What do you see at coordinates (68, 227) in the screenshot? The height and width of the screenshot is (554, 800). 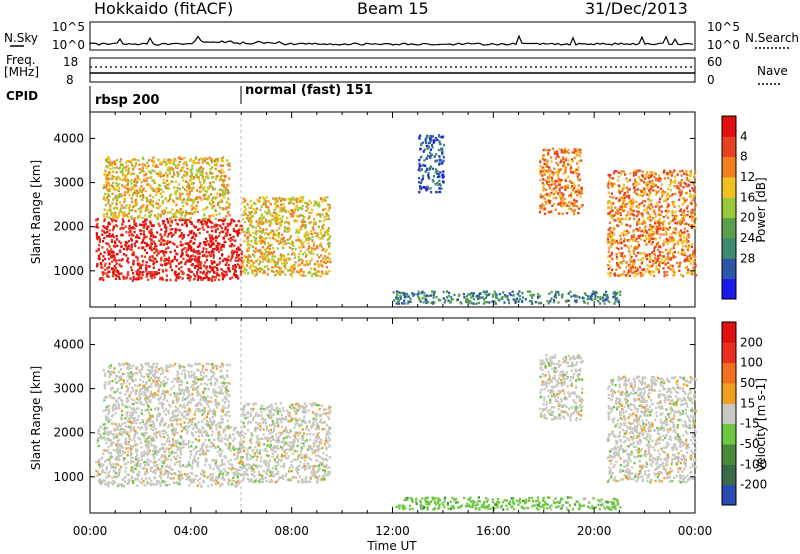 I see `ytick-label: 2000` at bounding box center [68, 227].